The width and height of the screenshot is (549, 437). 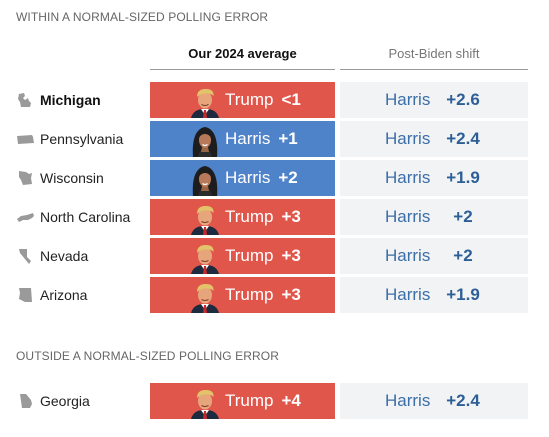 I want to click on table-row-pennsylvania: Pennsylvania Harris +1 Harris +2.4, so click(x=274, y=139).